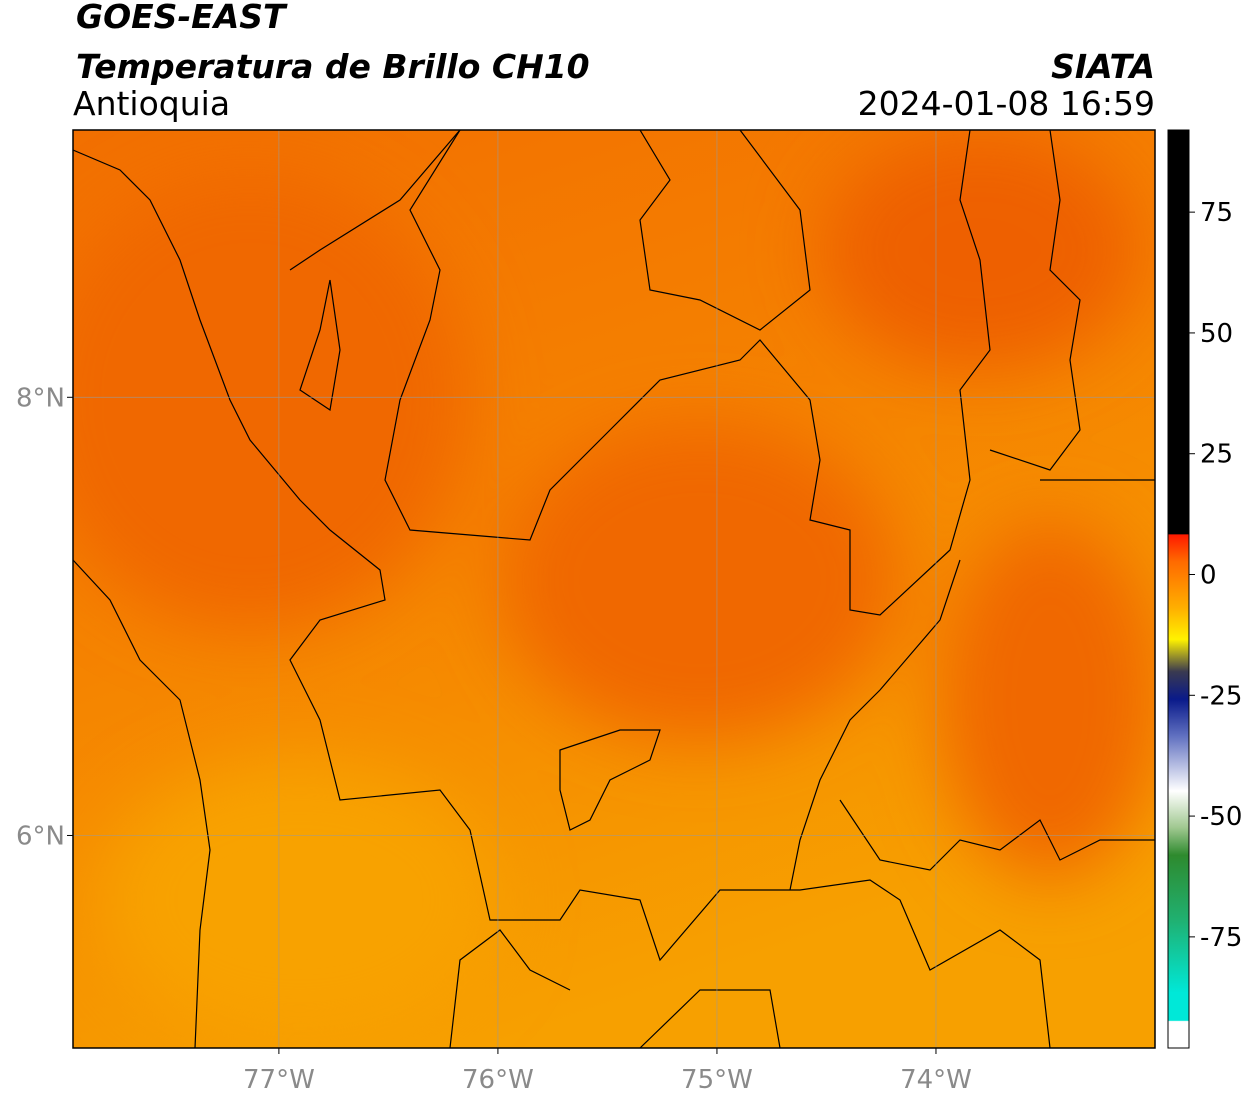  I want to click on colorbar-tick-label: 50, so click(1216, 334).